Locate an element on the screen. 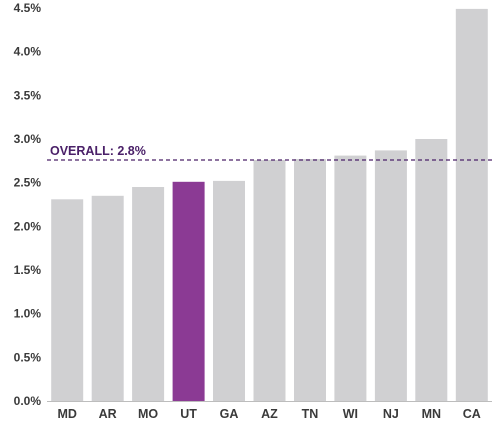  x-axis-labels: MD AR MO UT GA AZ TN WI NJ MN CA is located at coordinates (268, 414).